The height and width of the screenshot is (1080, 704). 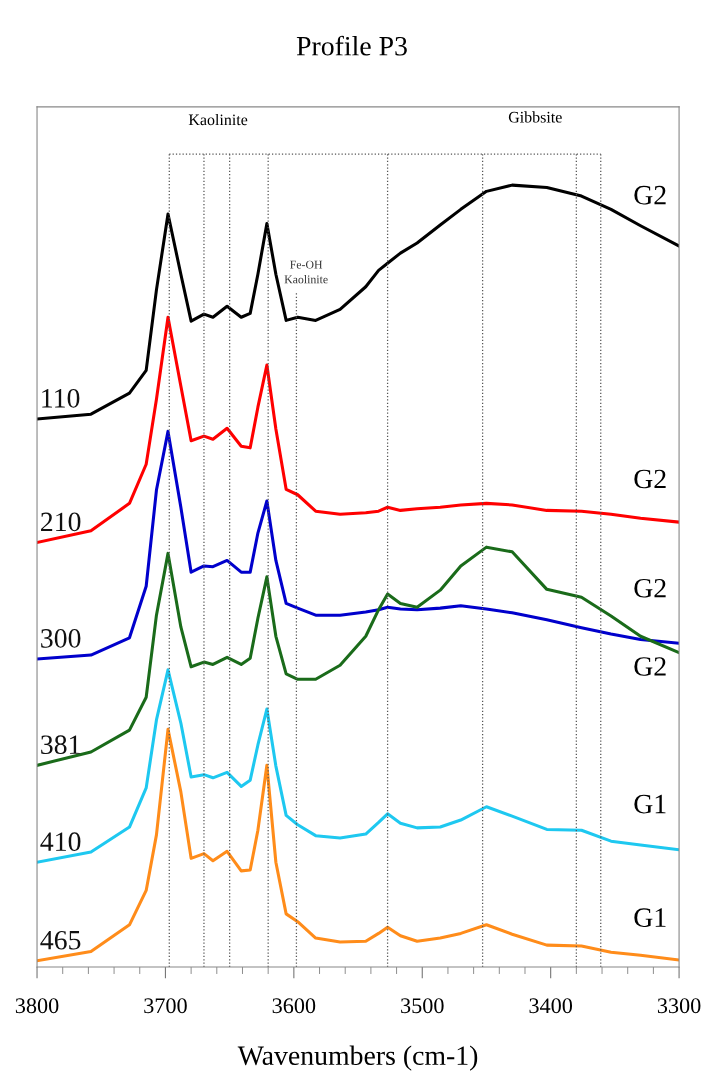 What do you see at coordinates (165, 1006) in the screenshot?
I see `x-tick-label: 3700` at bounding box center [165, 1006].